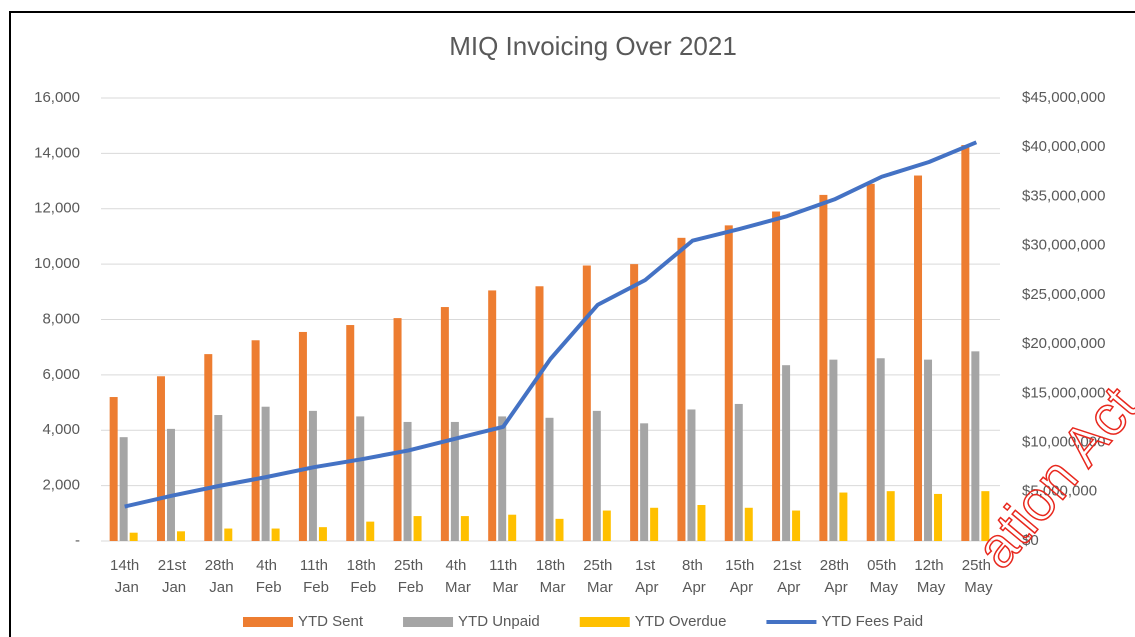 This screenshot has width=1135, height=637. What do you see at coordinates (409, 576) in the screenshot?
I see `x-tick-label: 25th Feb` at bounding box center [409, 576].